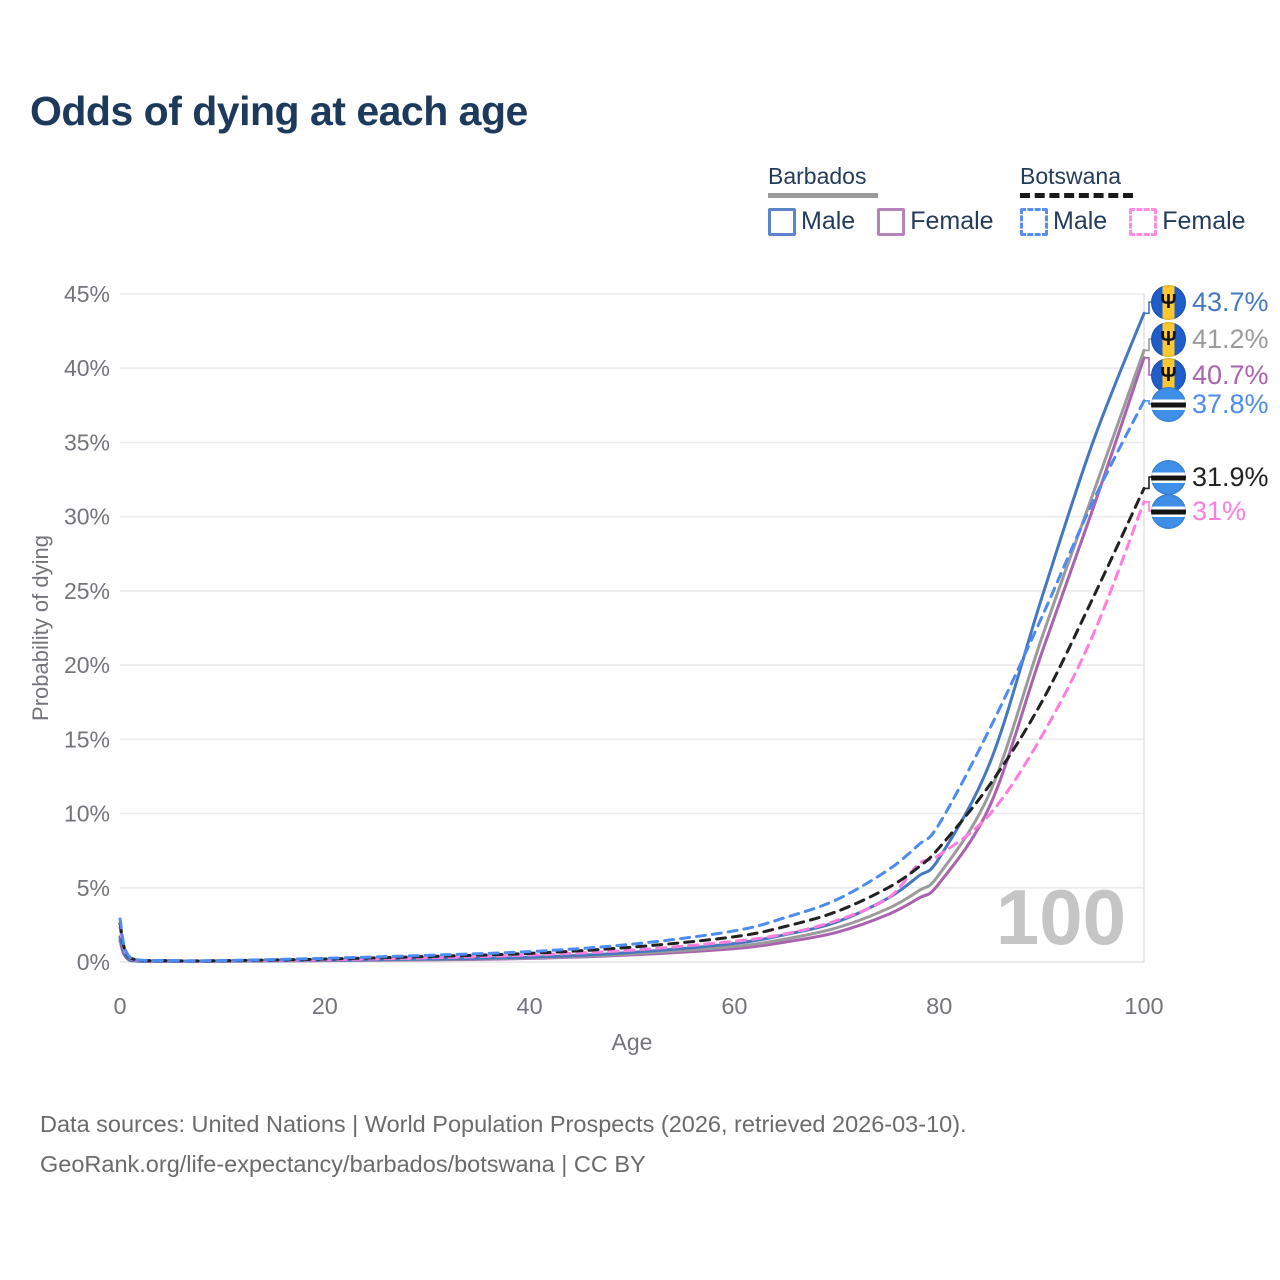  Describe the element at coordinates (1071, 176) in the screenshot. I see `legend-country-name: Botswana` at that location.